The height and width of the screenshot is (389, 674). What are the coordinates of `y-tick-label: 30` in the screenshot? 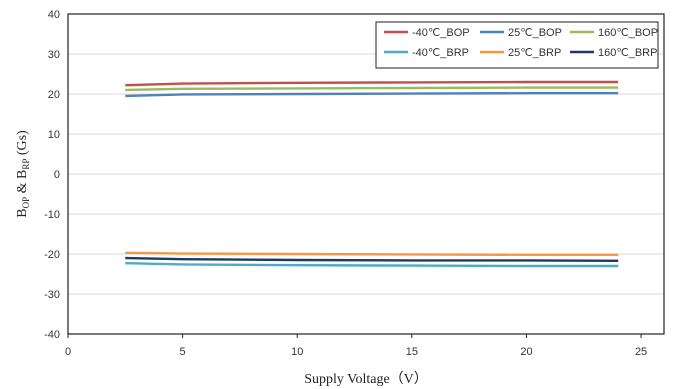 It's located at (54, 55).